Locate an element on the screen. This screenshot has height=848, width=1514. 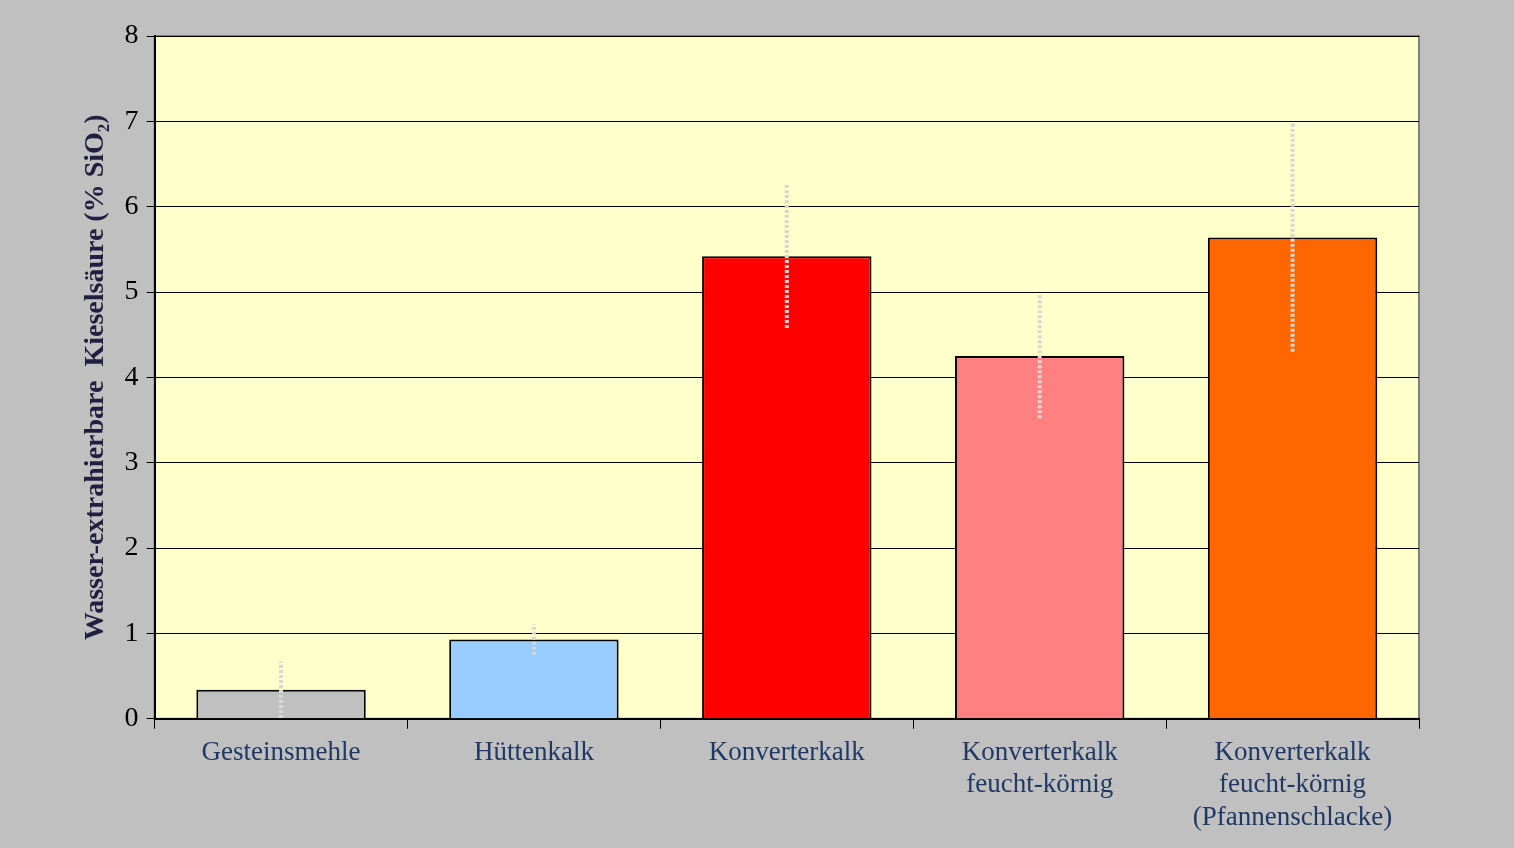
x-tick-label: Gesteinsmehle is located at coordinates (281, 751).